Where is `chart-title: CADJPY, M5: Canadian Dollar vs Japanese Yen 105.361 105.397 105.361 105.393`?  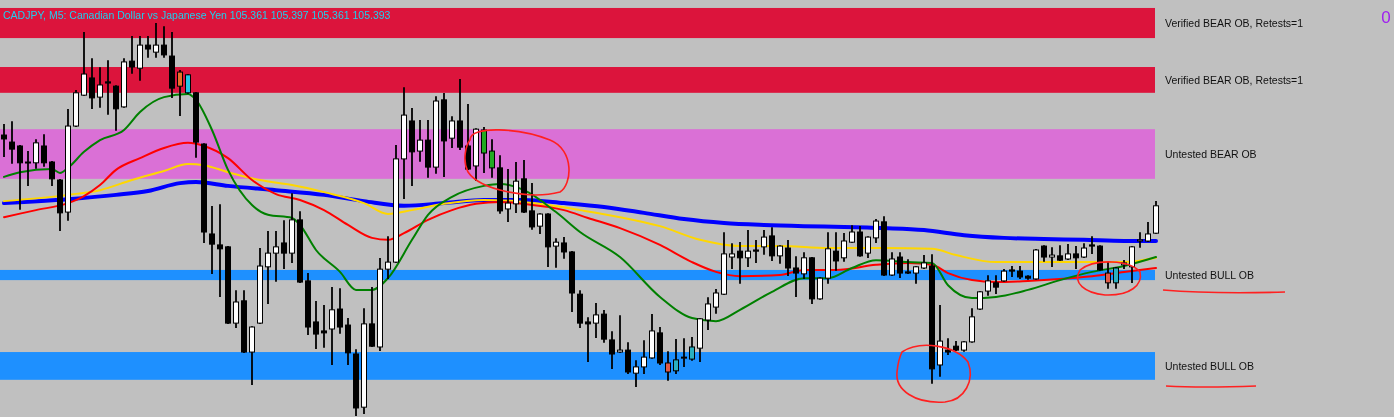
chart-title: CADJPY, M5: Canadian Dollar vs Japanese Yen 105.361 105.397 105.361 105.393 is located at coordinates (197, 15).